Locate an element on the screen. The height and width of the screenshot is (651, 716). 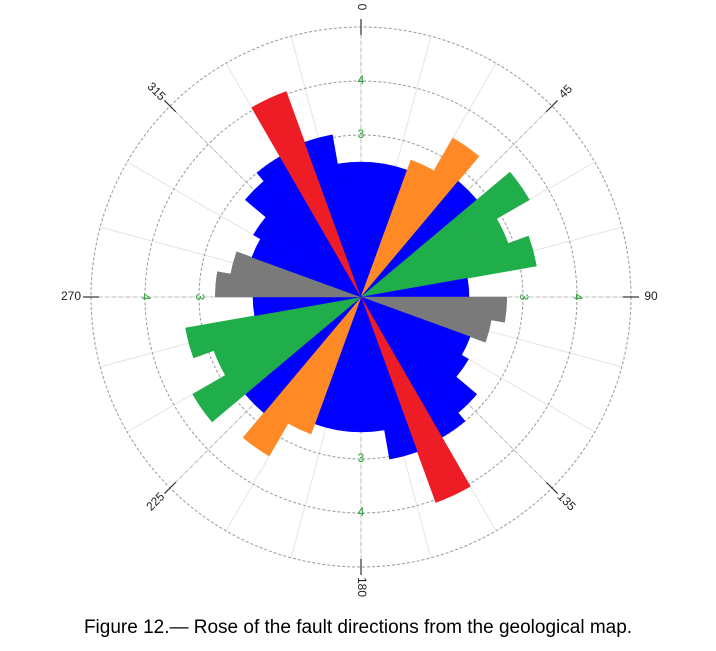
angle-label: 315 is located at coordinates (156, 91).